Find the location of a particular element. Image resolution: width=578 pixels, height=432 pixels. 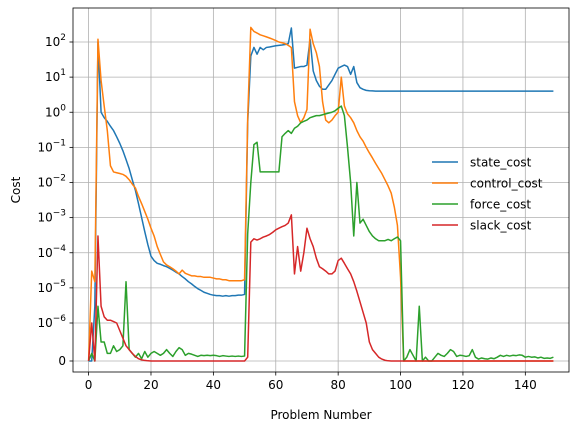

y-tick-label: 0 is located at coordinates (62, 361).